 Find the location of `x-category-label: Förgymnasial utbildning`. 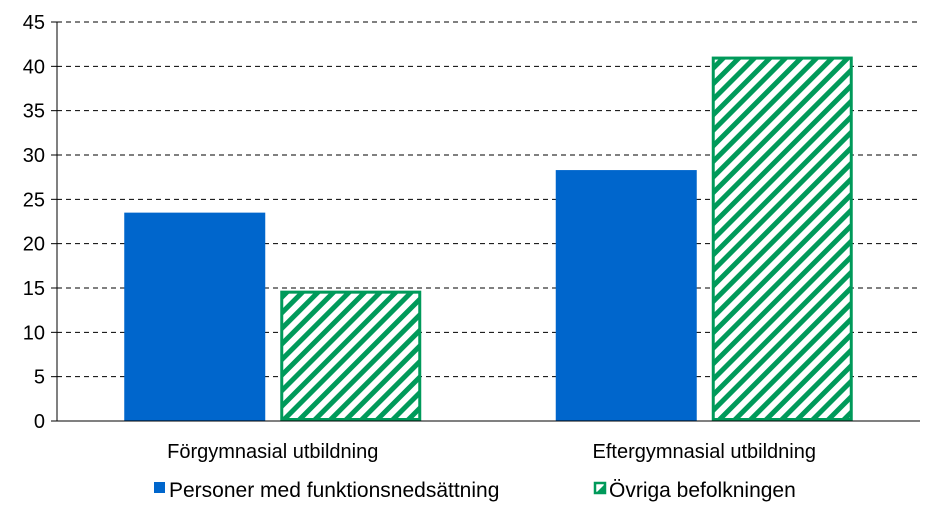

x-category-label: Förgymnasial utbildning is located at coordinates (272, 452).